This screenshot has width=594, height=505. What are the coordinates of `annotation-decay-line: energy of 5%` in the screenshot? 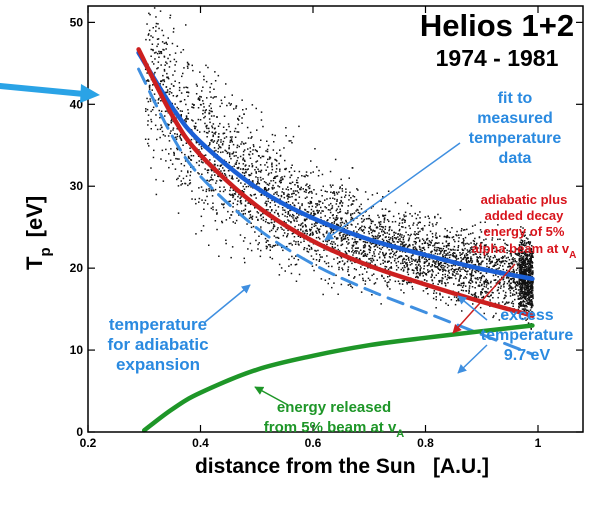 It's located at (524, 231).